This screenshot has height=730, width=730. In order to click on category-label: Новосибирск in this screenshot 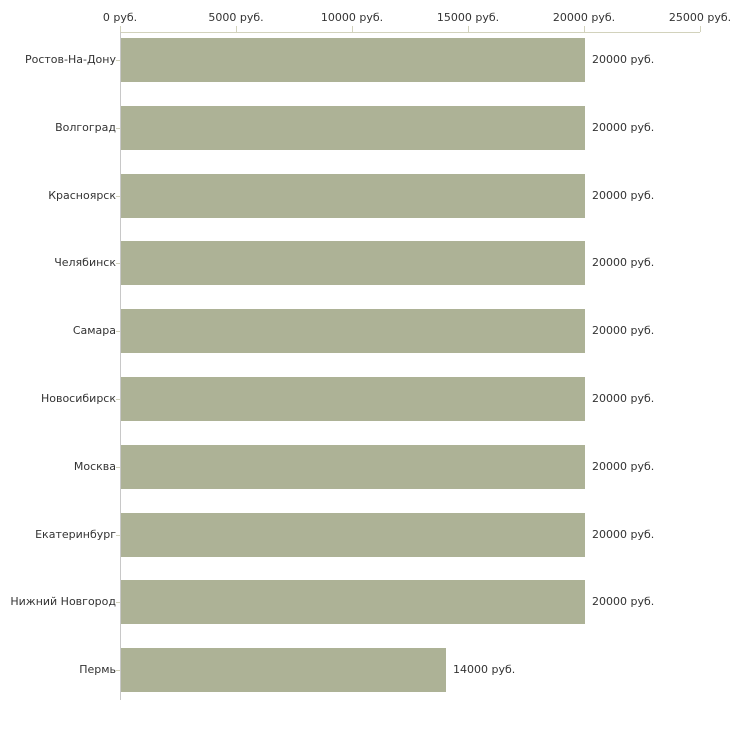, I will do `click(78, 398)`.